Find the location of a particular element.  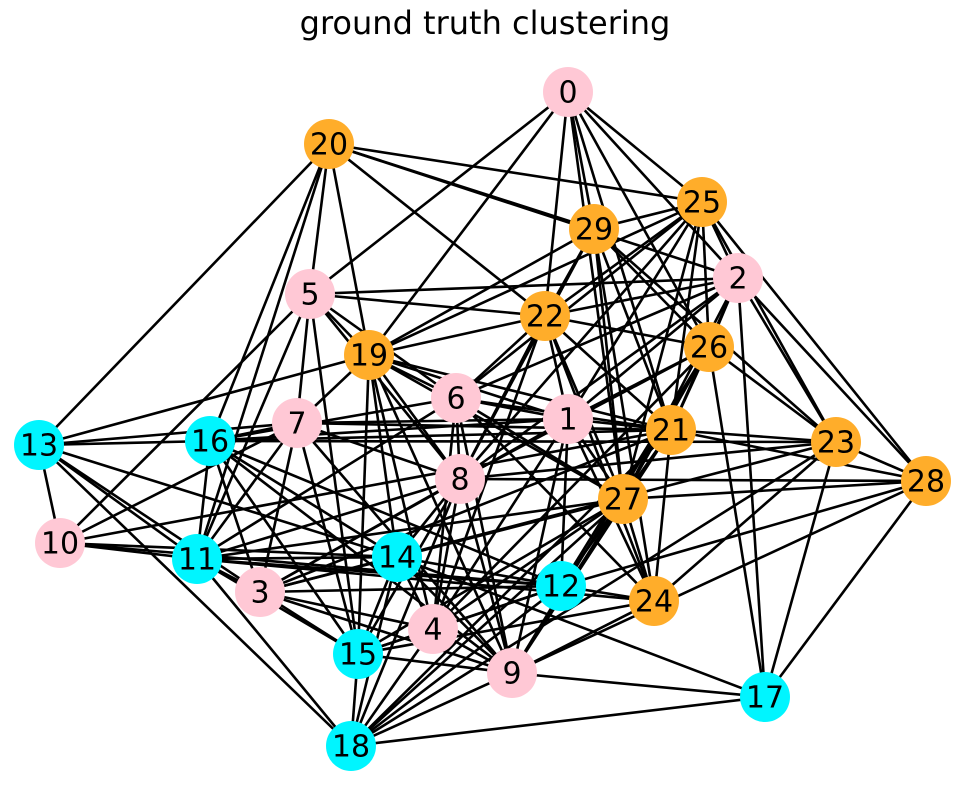

node-label: 26 is located at coordinates (709, 348).